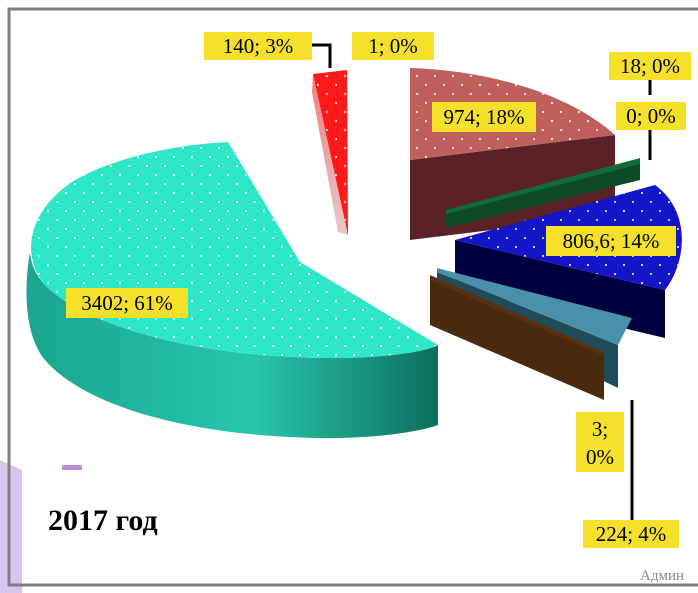  I want to click on data-label-text: 224; 4%, so click(631, 534).